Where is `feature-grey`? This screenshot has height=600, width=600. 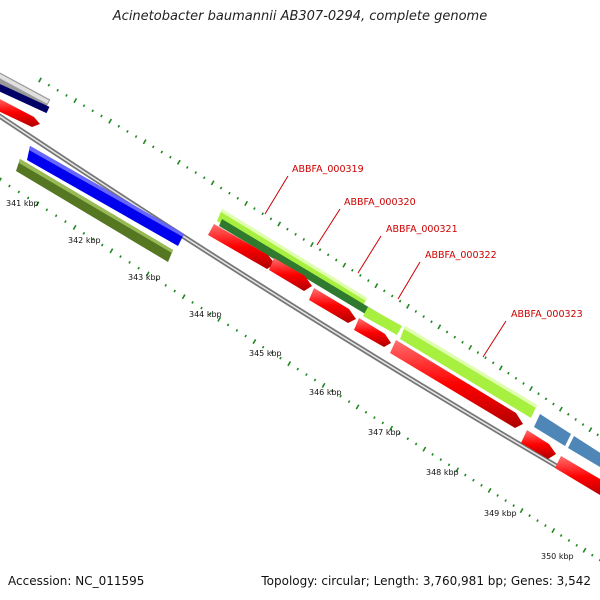 feature-grey is located at coordinates (25, 90).